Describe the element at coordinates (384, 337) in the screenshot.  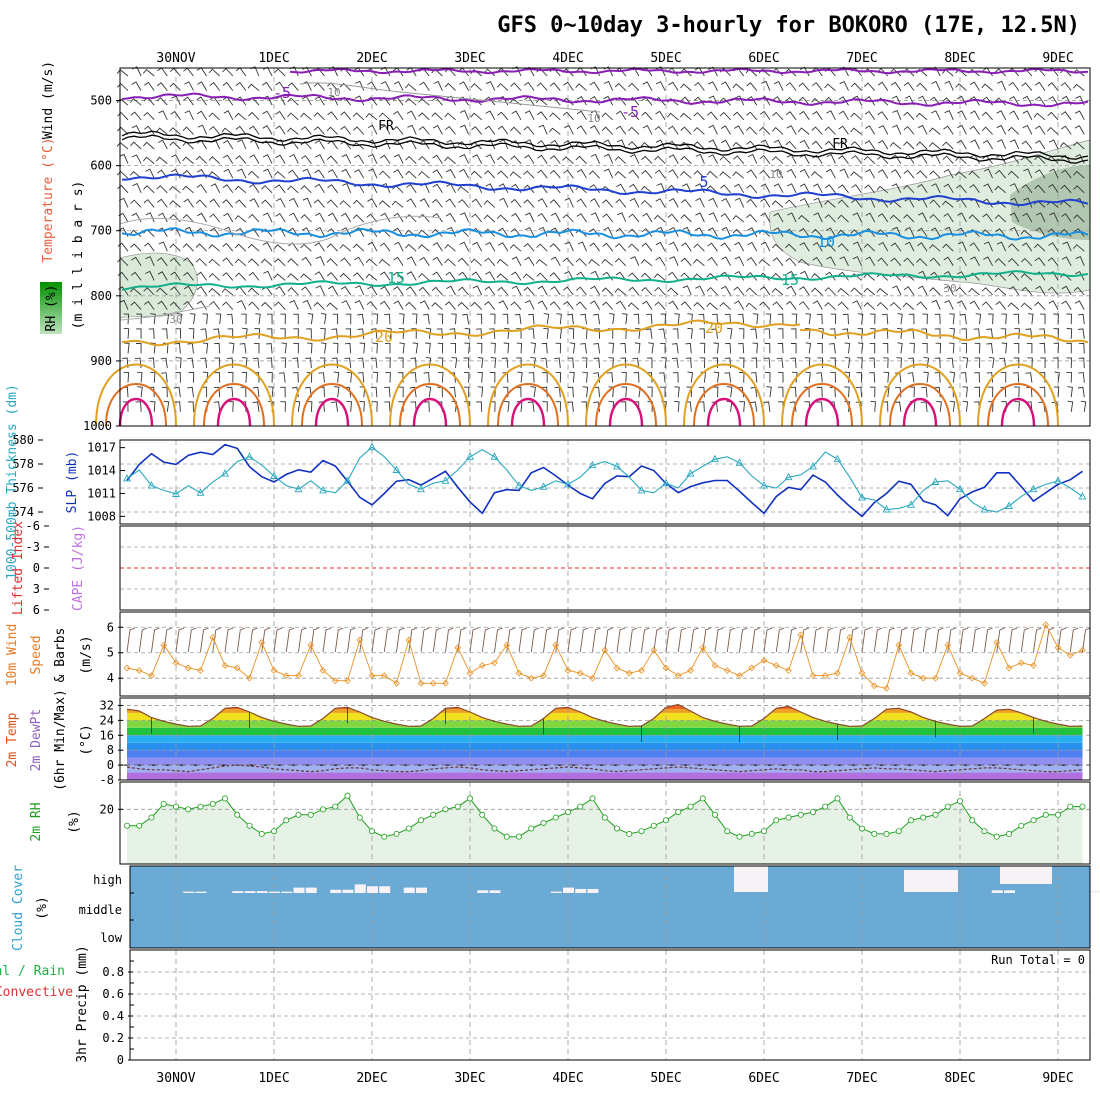
I see `contour-label: 20` at that location.